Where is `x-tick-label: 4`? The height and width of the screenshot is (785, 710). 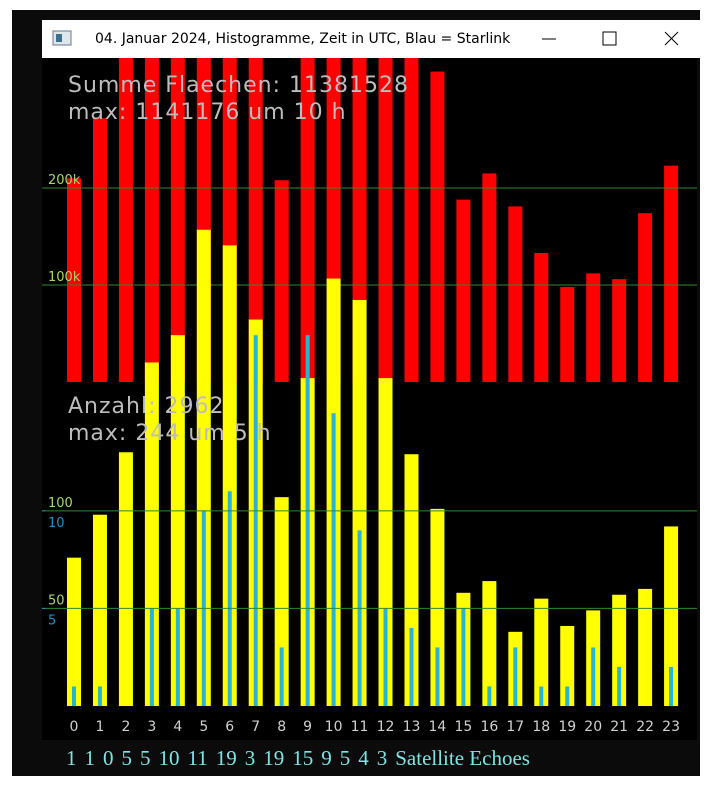
x-tick-label: 4 is located at coordinates (177, 727).